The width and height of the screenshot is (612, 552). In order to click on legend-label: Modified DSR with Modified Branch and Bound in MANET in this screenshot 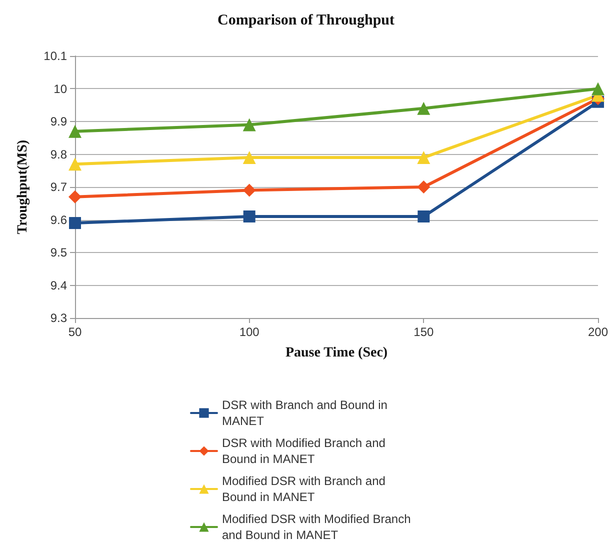, I will do `click(318, 527)`.